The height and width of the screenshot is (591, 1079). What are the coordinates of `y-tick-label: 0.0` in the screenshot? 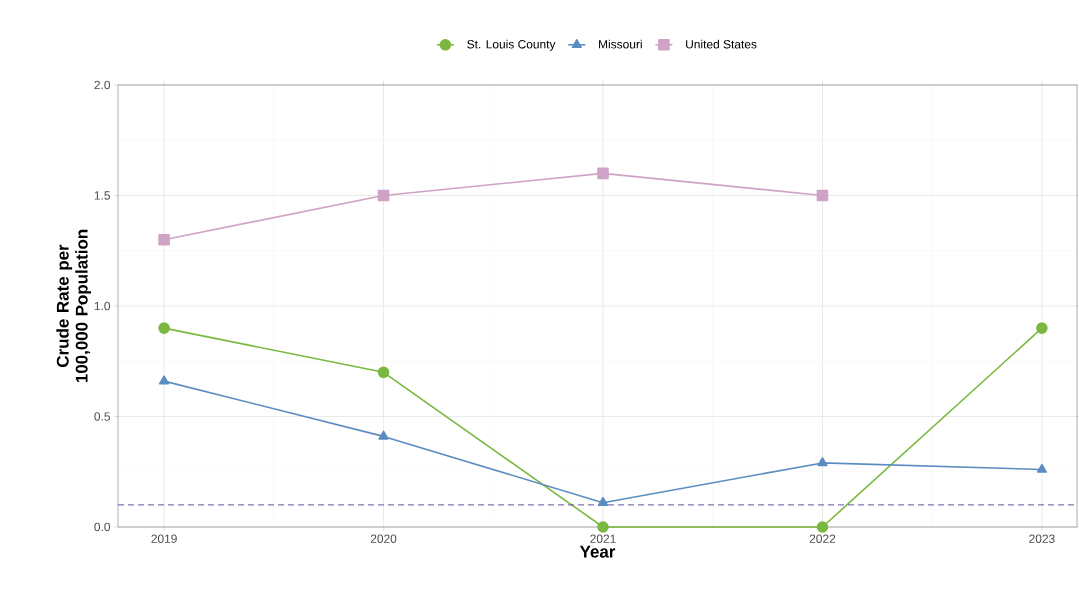 It's located at (102, 527).